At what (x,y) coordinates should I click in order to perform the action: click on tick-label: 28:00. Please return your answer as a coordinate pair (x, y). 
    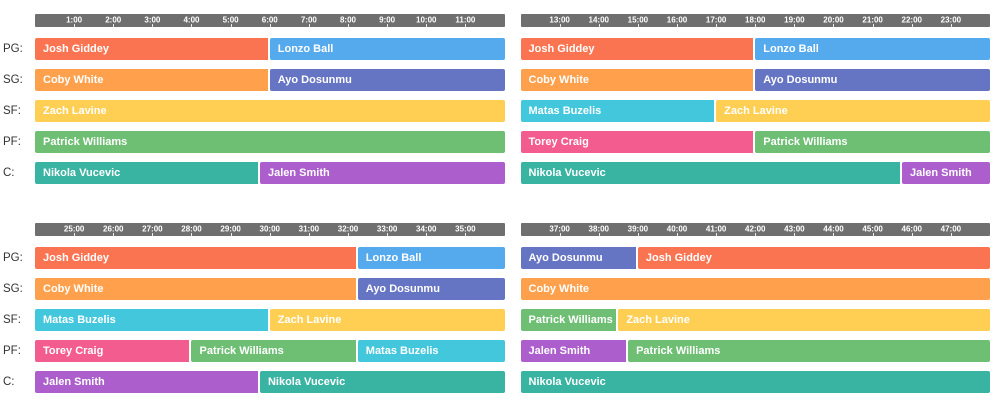
    Looking at the image, I should click on (191, 229).